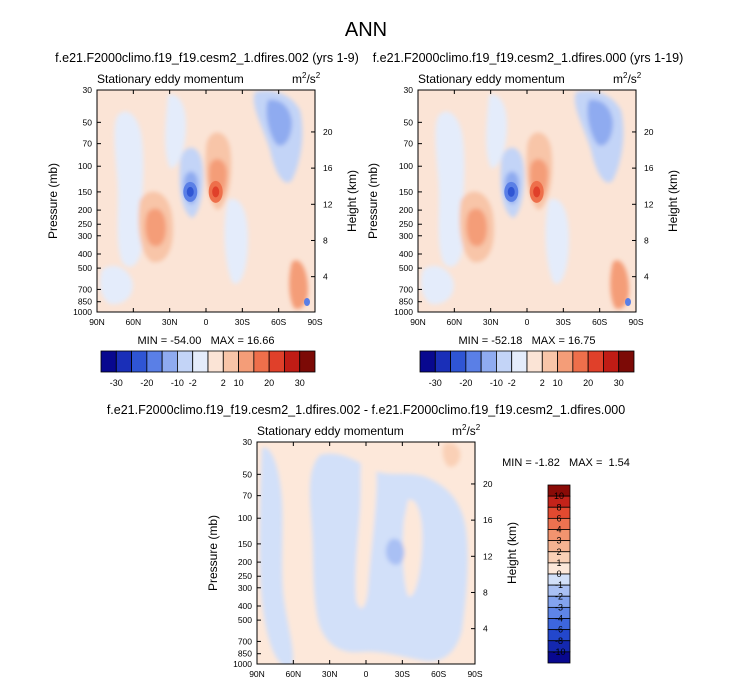  Describe the element at coordinates (491, 79) in the screenshot. I see `panel-2-subtitle: Stationary eddy momentum` at that location.